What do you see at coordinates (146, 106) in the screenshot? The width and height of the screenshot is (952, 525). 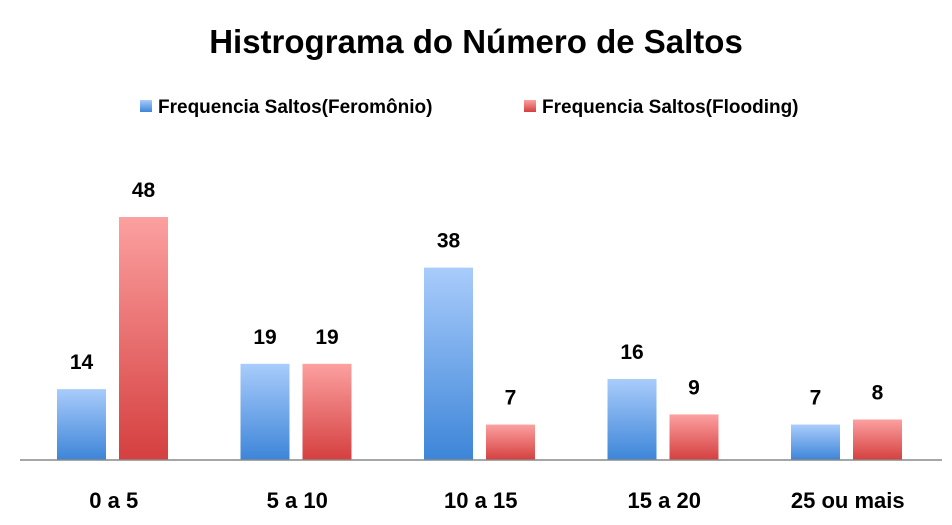 I see `legend-swatch-feromonio` at bounding box center [146, 106].